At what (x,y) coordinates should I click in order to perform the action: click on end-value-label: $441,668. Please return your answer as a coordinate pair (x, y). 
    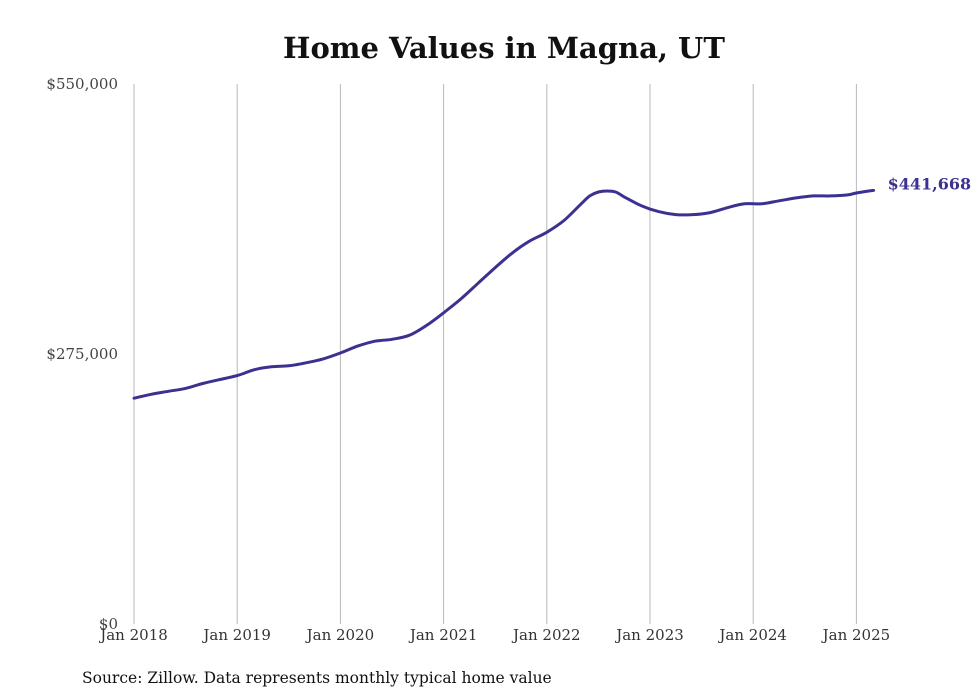
    Looking at the image, I should click on (930, 183).